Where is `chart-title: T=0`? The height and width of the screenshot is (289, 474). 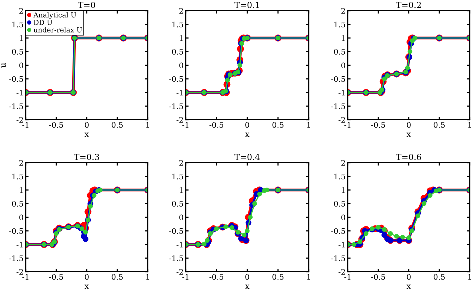
chart-title: T=0 is located at coordinates (87, 5).